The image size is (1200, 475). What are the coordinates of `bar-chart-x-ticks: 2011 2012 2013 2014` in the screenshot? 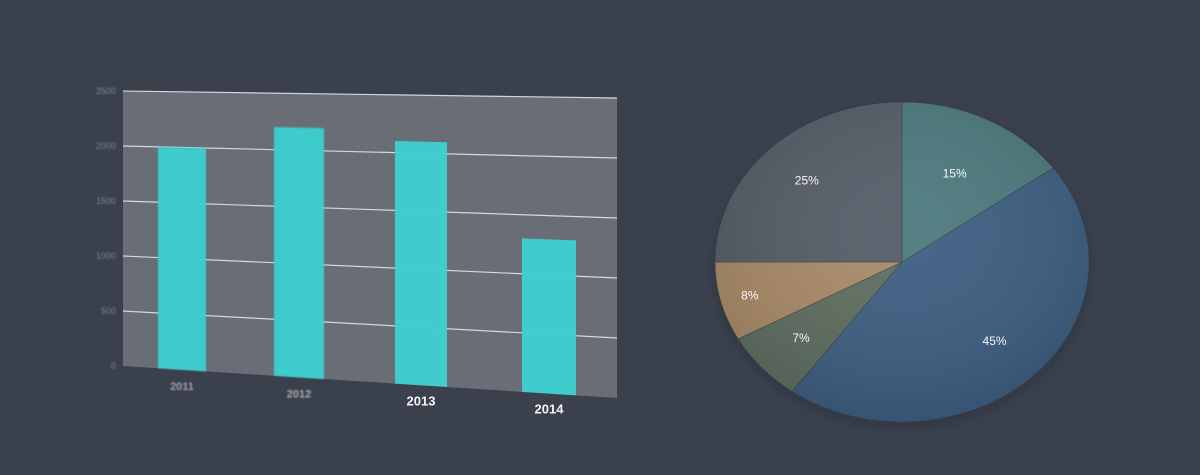 It's located at (367, 399).